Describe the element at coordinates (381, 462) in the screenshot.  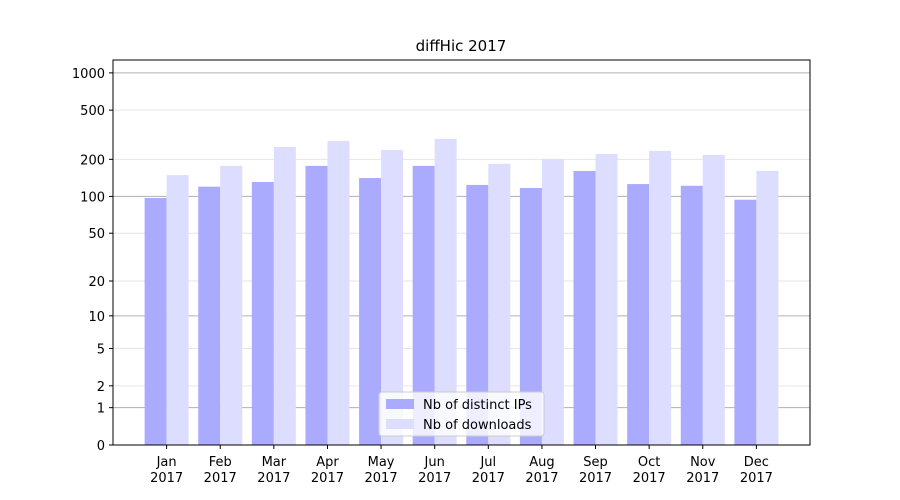
I see `x-tick-label: May` at that location.